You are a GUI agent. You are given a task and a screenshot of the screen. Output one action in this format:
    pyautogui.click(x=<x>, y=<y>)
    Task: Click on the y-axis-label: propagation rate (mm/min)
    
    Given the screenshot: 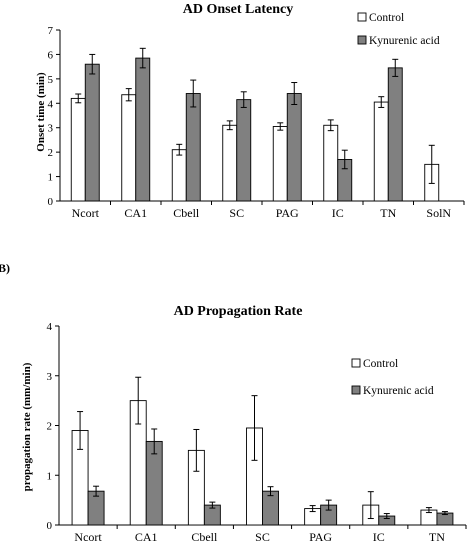 What is the action you would take?
    pyautogui.click(x=27, y=426)
    